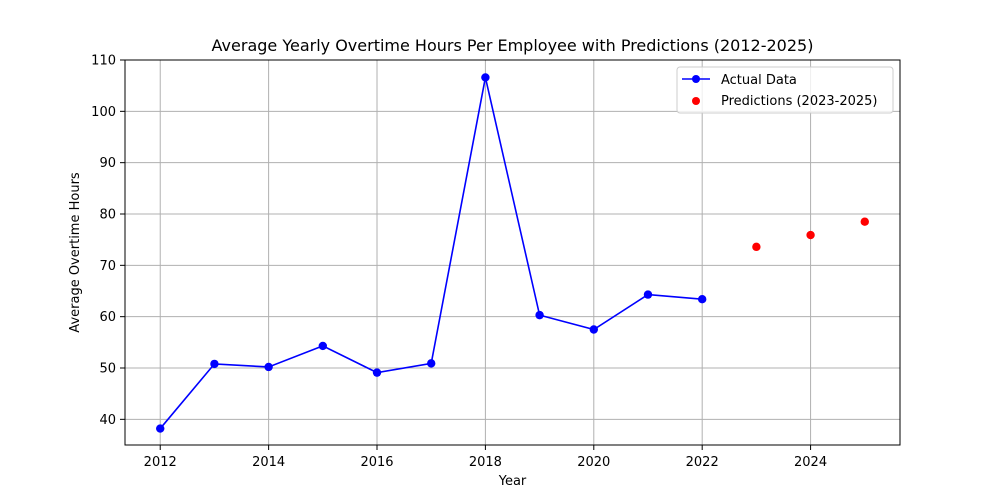  Describe the element at coordinates (103, 112) in the screenshot. I see `y-tick-label: 100` at that location.